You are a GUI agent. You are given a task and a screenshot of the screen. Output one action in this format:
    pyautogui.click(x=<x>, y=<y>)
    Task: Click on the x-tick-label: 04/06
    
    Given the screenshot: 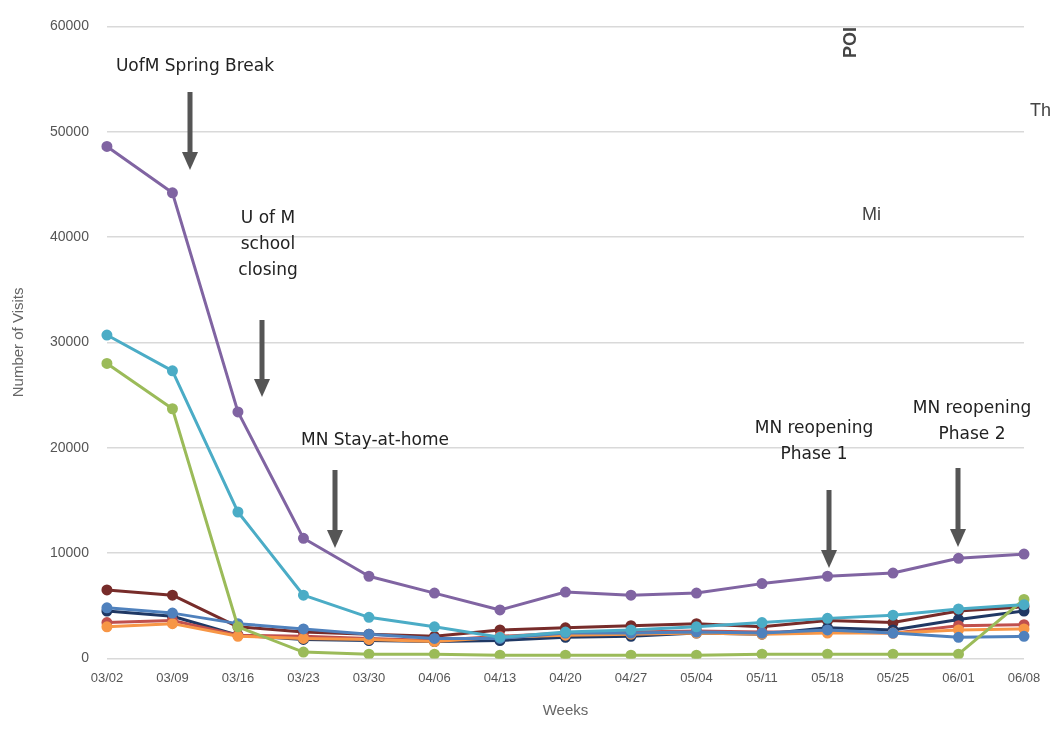 What is the action you would take?
    pyautogui.click(x=434, y=677)
    